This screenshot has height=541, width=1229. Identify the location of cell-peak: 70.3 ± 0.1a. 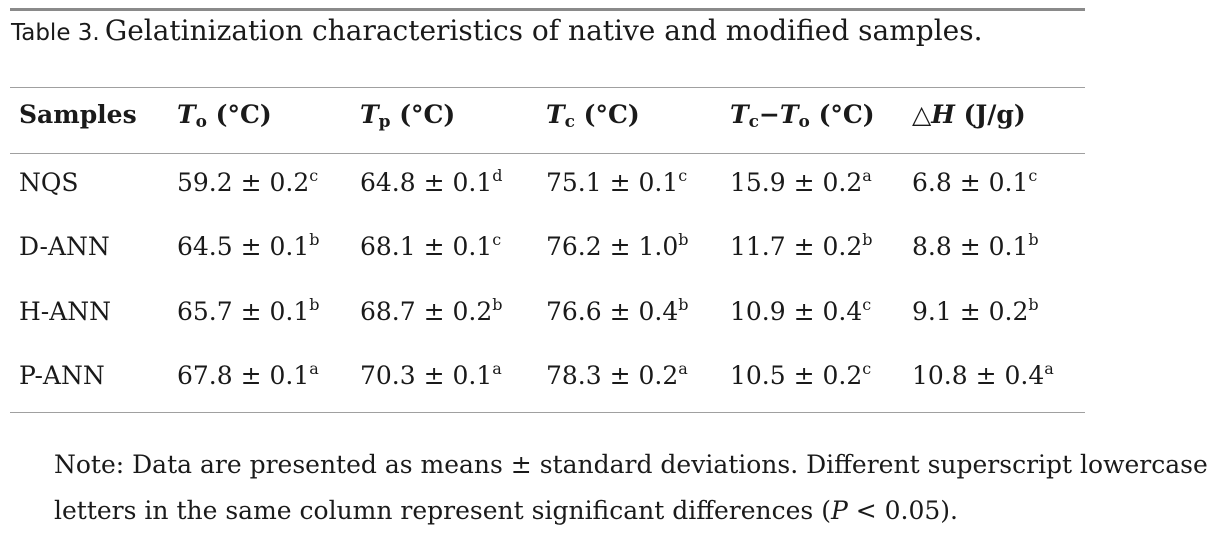
(431, 375).